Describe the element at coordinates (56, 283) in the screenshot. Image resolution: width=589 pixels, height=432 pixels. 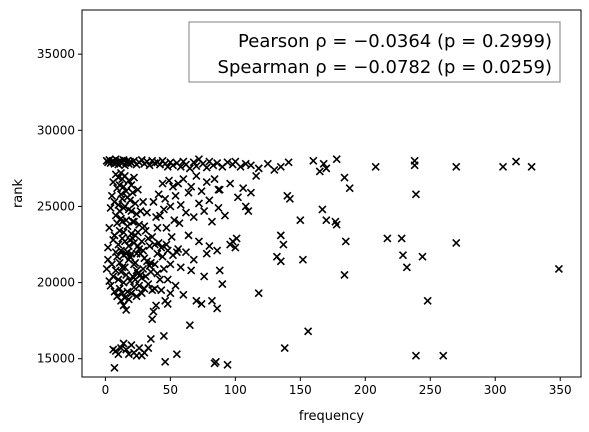
I see `y-tick-label: 20000` at that location.